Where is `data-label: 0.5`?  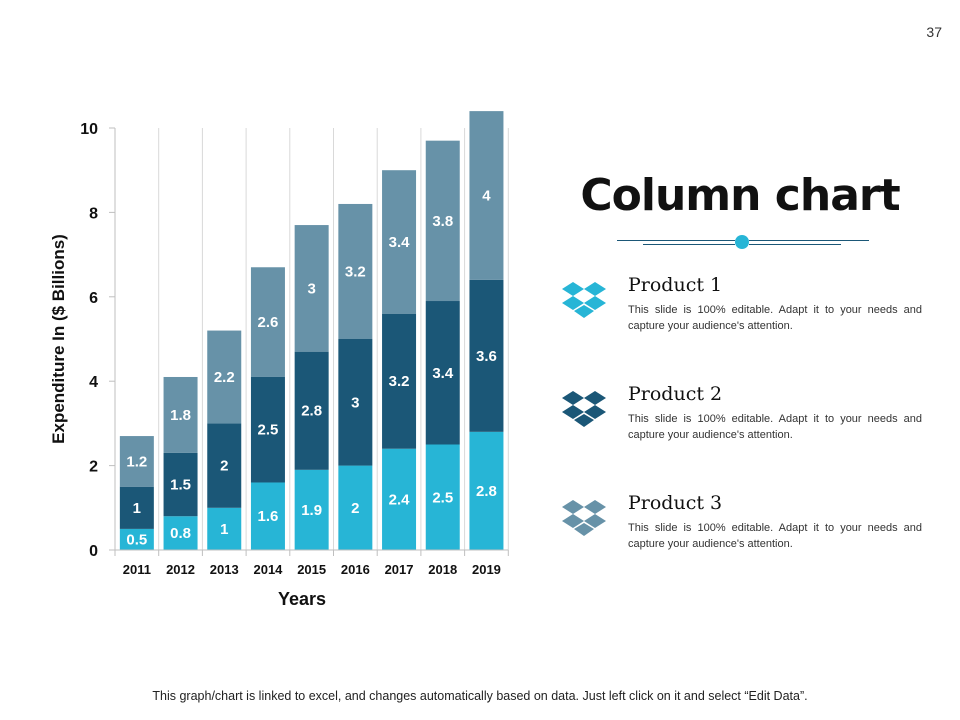
data-label: 0.5 is located at coordinates (136, 539).